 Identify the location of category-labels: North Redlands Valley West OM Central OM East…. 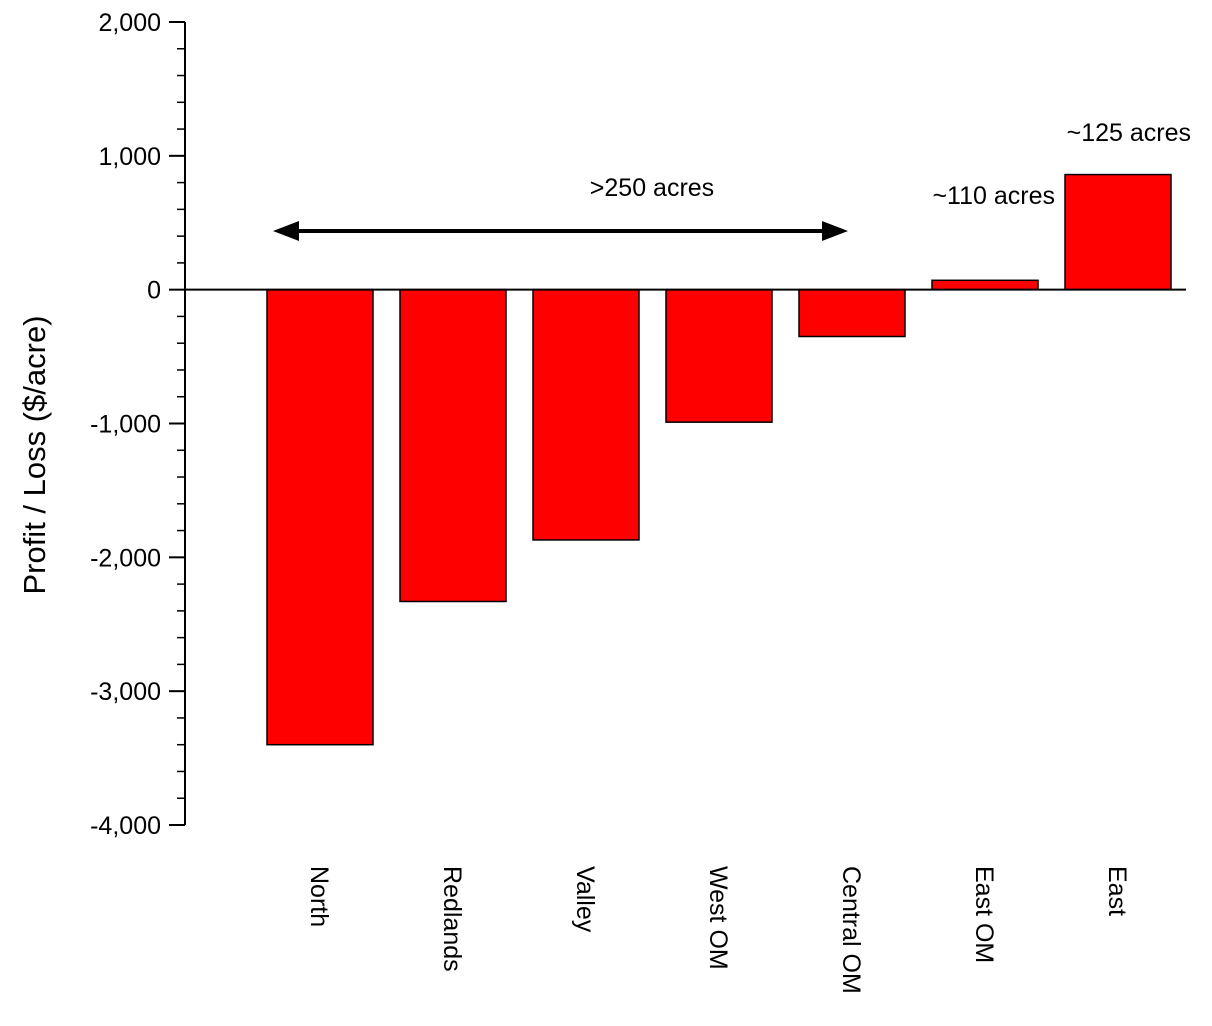
(718, 930).